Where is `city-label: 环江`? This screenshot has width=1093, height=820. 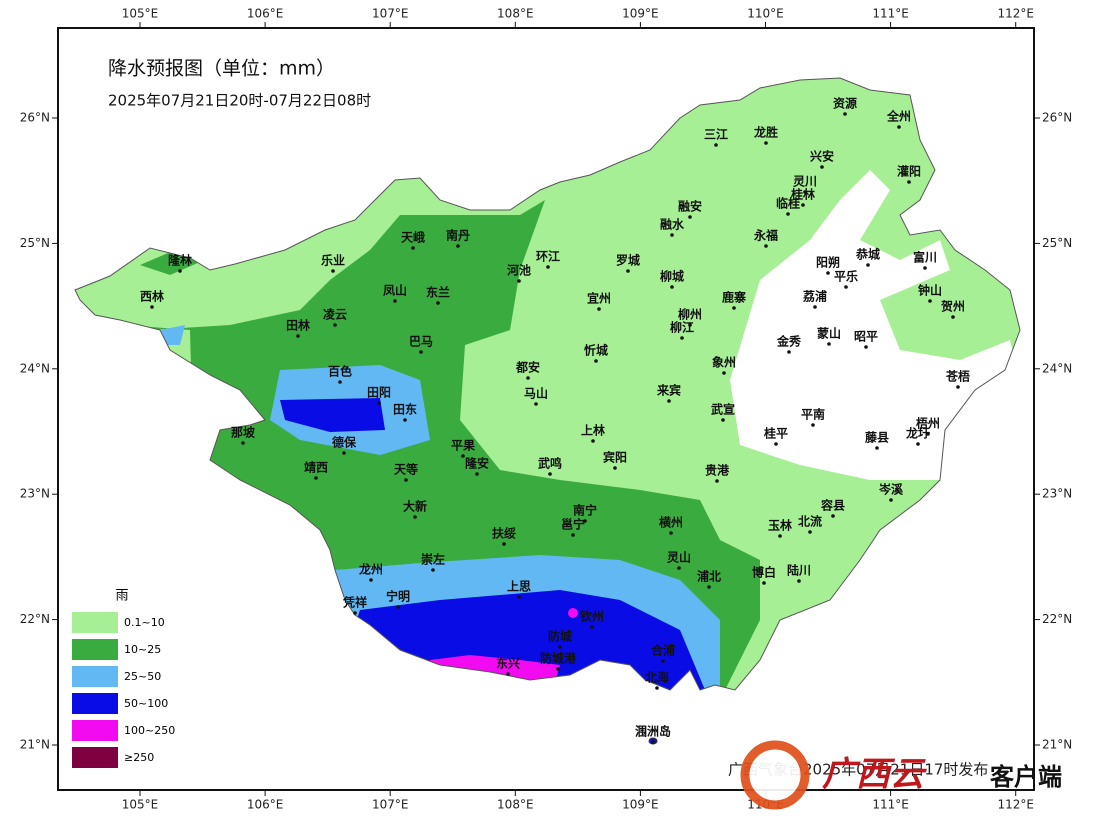 city-label: 环江 is located at coordinates (548, 256).